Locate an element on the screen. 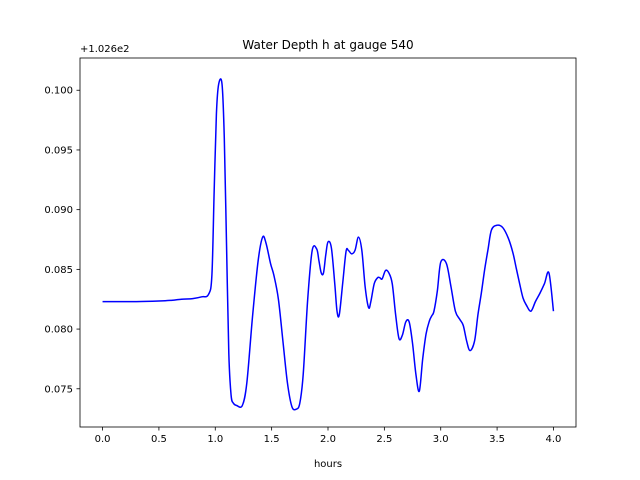  x-tick-label: 4.0 is located at coordinates (554, 439).